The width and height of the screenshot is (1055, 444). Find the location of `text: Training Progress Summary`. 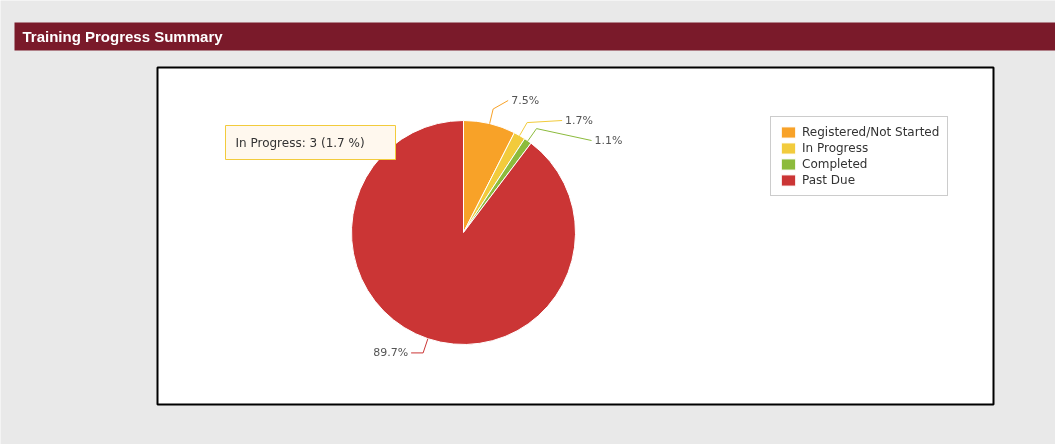

text: Training Progress Summary is located at coordinates (123, 36).